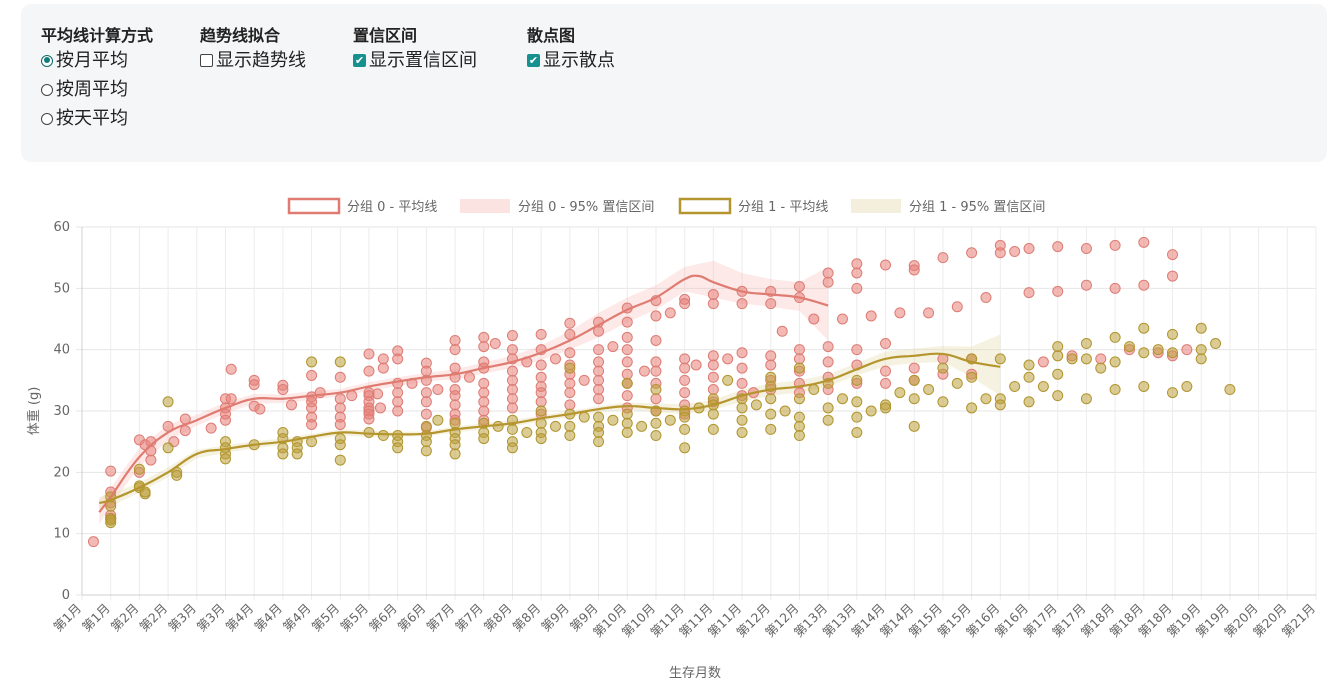 The image size is (1332, 687). What do you see at coordinates (695, 673) in the screenshot?
I see `x-axis-title: 生存月数` at bounding box center [695, 673].